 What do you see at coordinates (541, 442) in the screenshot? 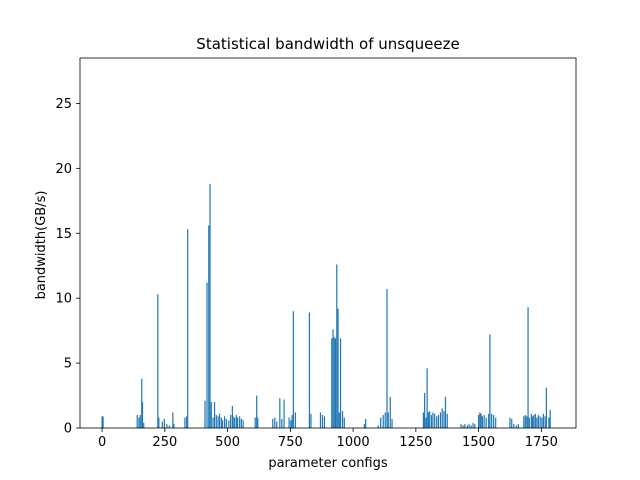
I see `x-tick-label: 1750` at bounding box center [541, 442].